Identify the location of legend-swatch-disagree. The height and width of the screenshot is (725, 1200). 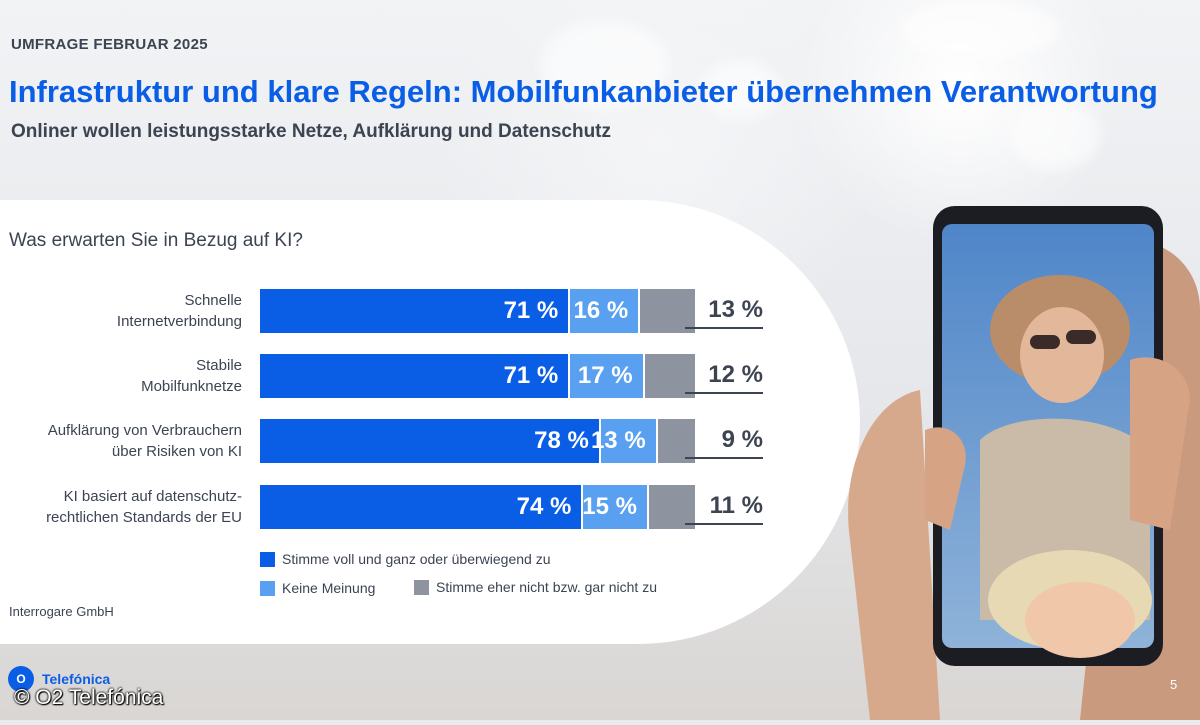
(421, 587).